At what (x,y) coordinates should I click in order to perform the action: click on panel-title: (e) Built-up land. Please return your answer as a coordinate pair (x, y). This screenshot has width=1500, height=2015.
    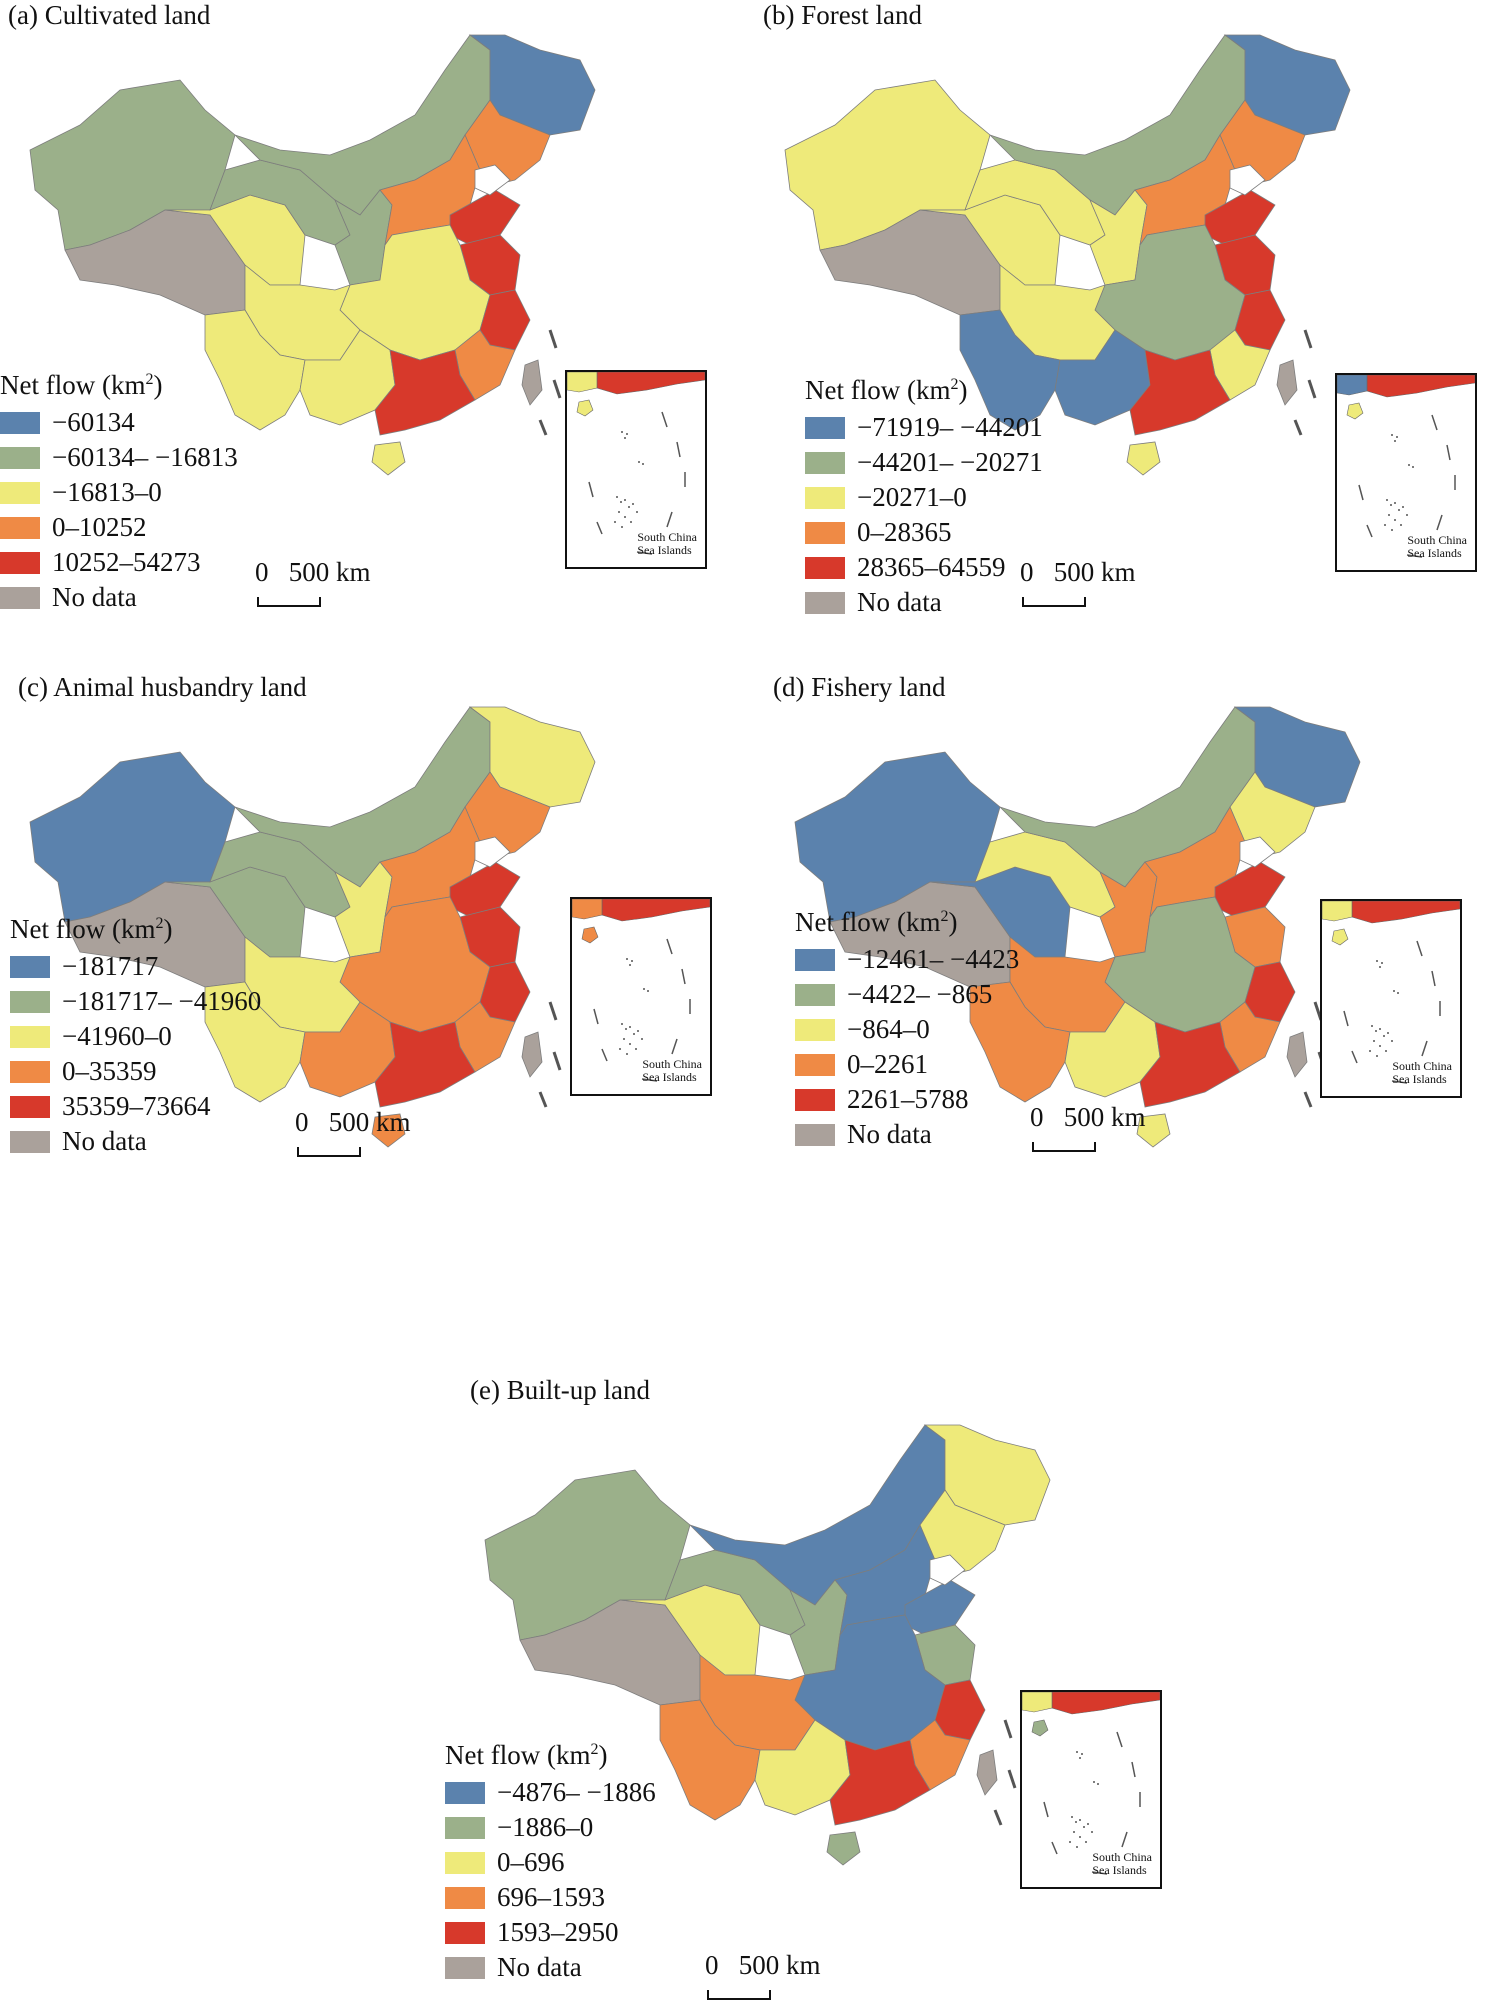
    Looking at the image, I should click on (560, 1390).